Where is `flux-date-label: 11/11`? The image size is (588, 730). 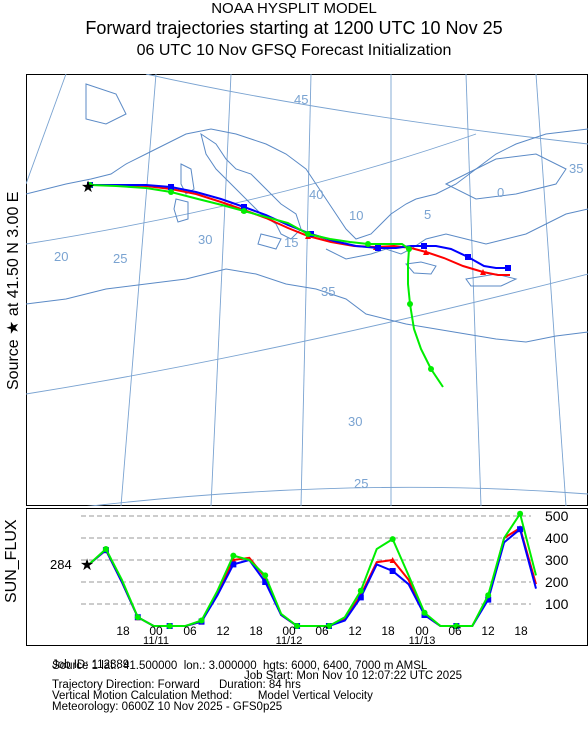 flux-date-label: 11/11 is located at coordinates (156, 640).